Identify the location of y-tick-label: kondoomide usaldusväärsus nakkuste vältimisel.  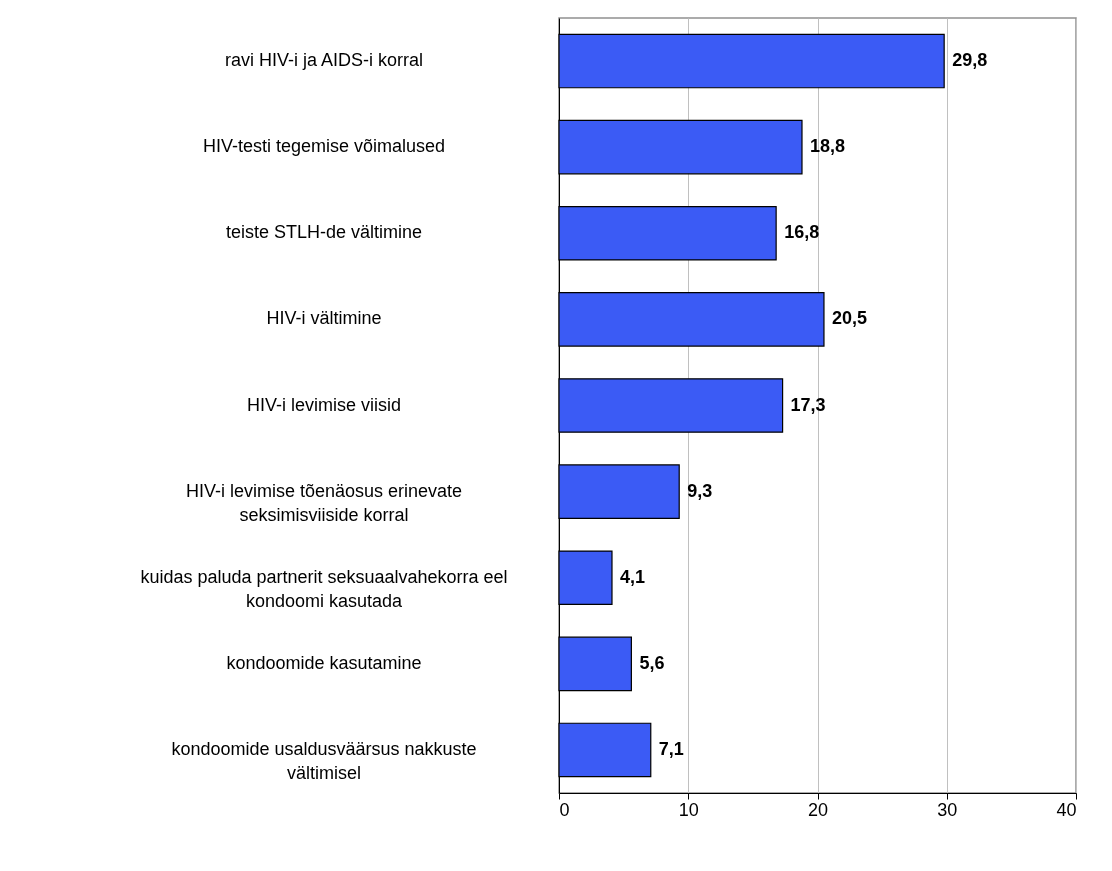
(324, 760).